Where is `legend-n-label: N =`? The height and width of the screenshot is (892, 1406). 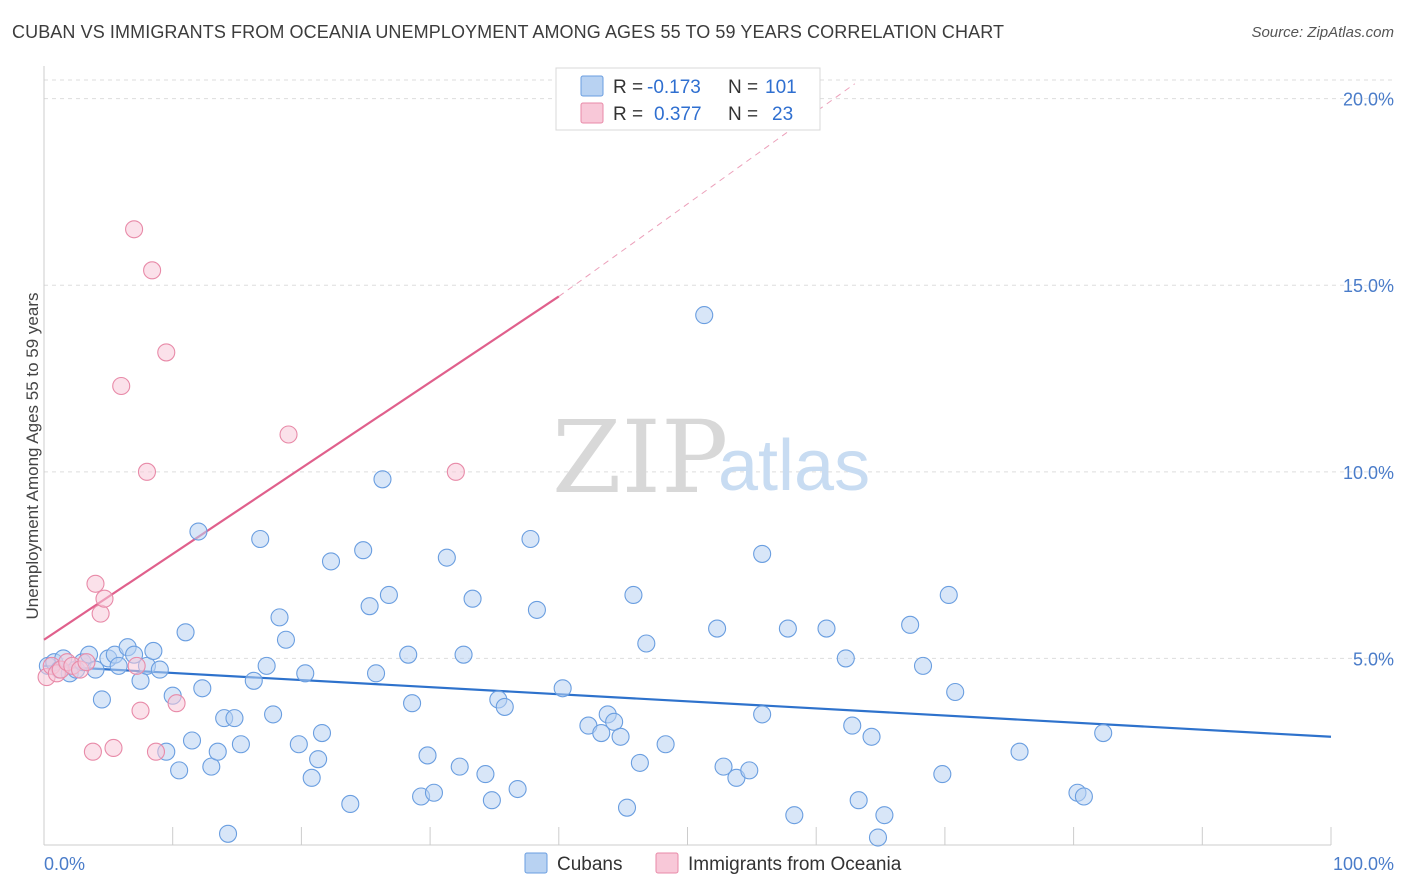 legend-n-label: N = is located at coordinates (743, 114).